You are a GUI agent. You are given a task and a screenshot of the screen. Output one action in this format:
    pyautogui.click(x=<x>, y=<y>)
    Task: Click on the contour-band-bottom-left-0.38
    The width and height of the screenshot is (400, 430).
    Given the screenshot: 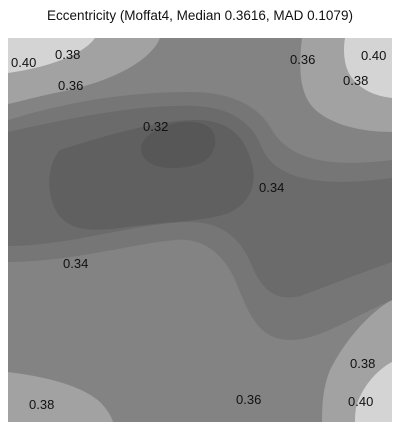 What is the action you would take?
    pyautogui.click(x=60, y=397)
    